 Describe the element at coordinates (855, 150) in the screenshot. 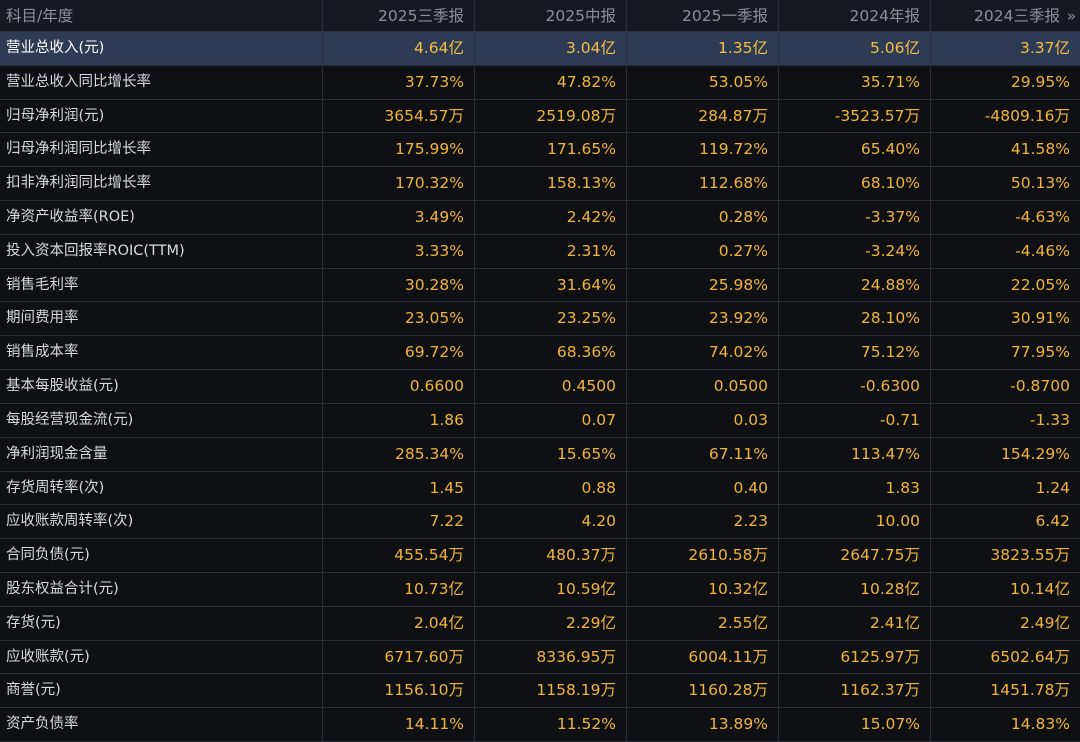

I see `value-cell: 65.40%` at that location.